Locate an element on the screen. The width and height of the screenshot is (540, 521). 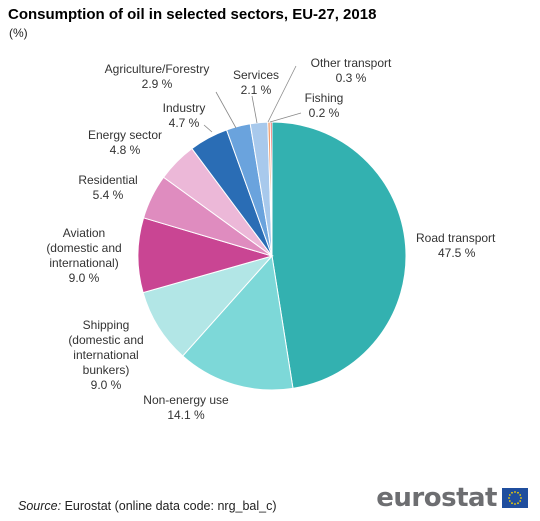
slice-label: Services 2.1 % is located at coordinates (256, 82).